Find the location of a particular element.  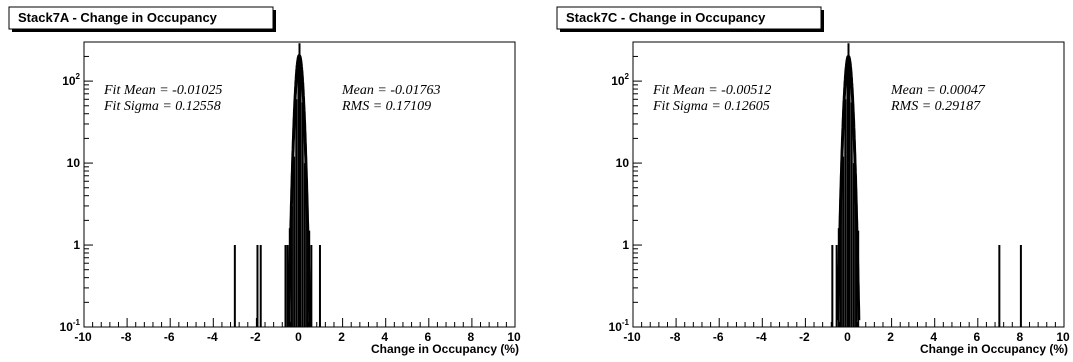

hist-stat: Mean = -0.01763 is located at coordinates (391, 90).